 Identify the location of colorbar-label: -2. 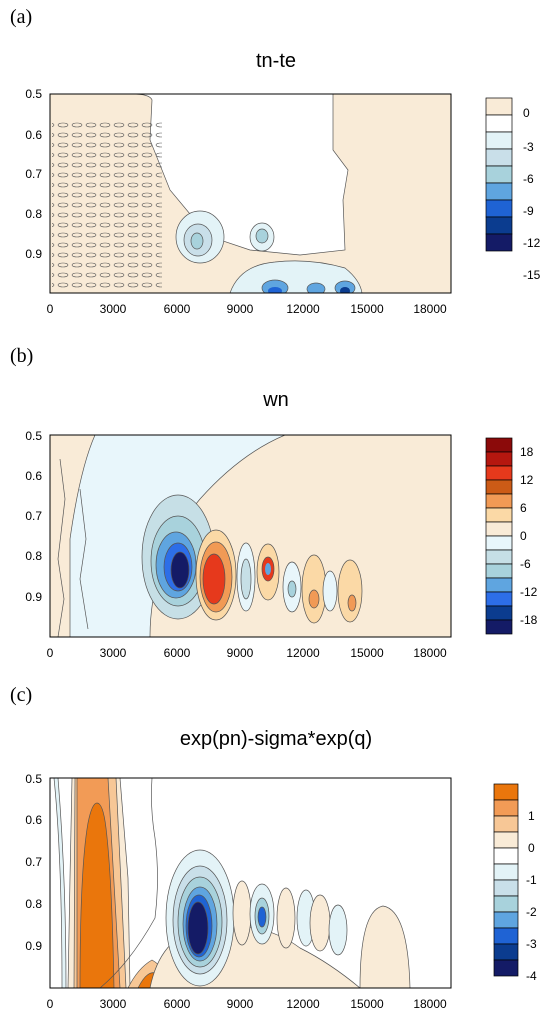
(531, 912).